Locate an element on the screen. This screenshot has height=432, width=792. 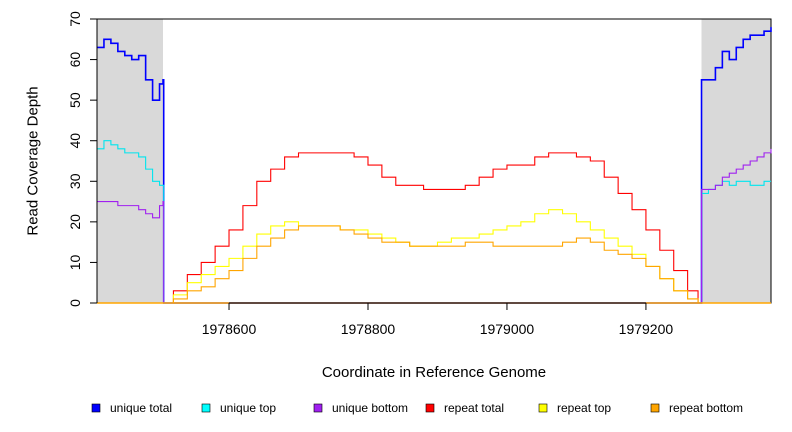
x-tick-label: 1978800 is located at coordinates (368, 329).